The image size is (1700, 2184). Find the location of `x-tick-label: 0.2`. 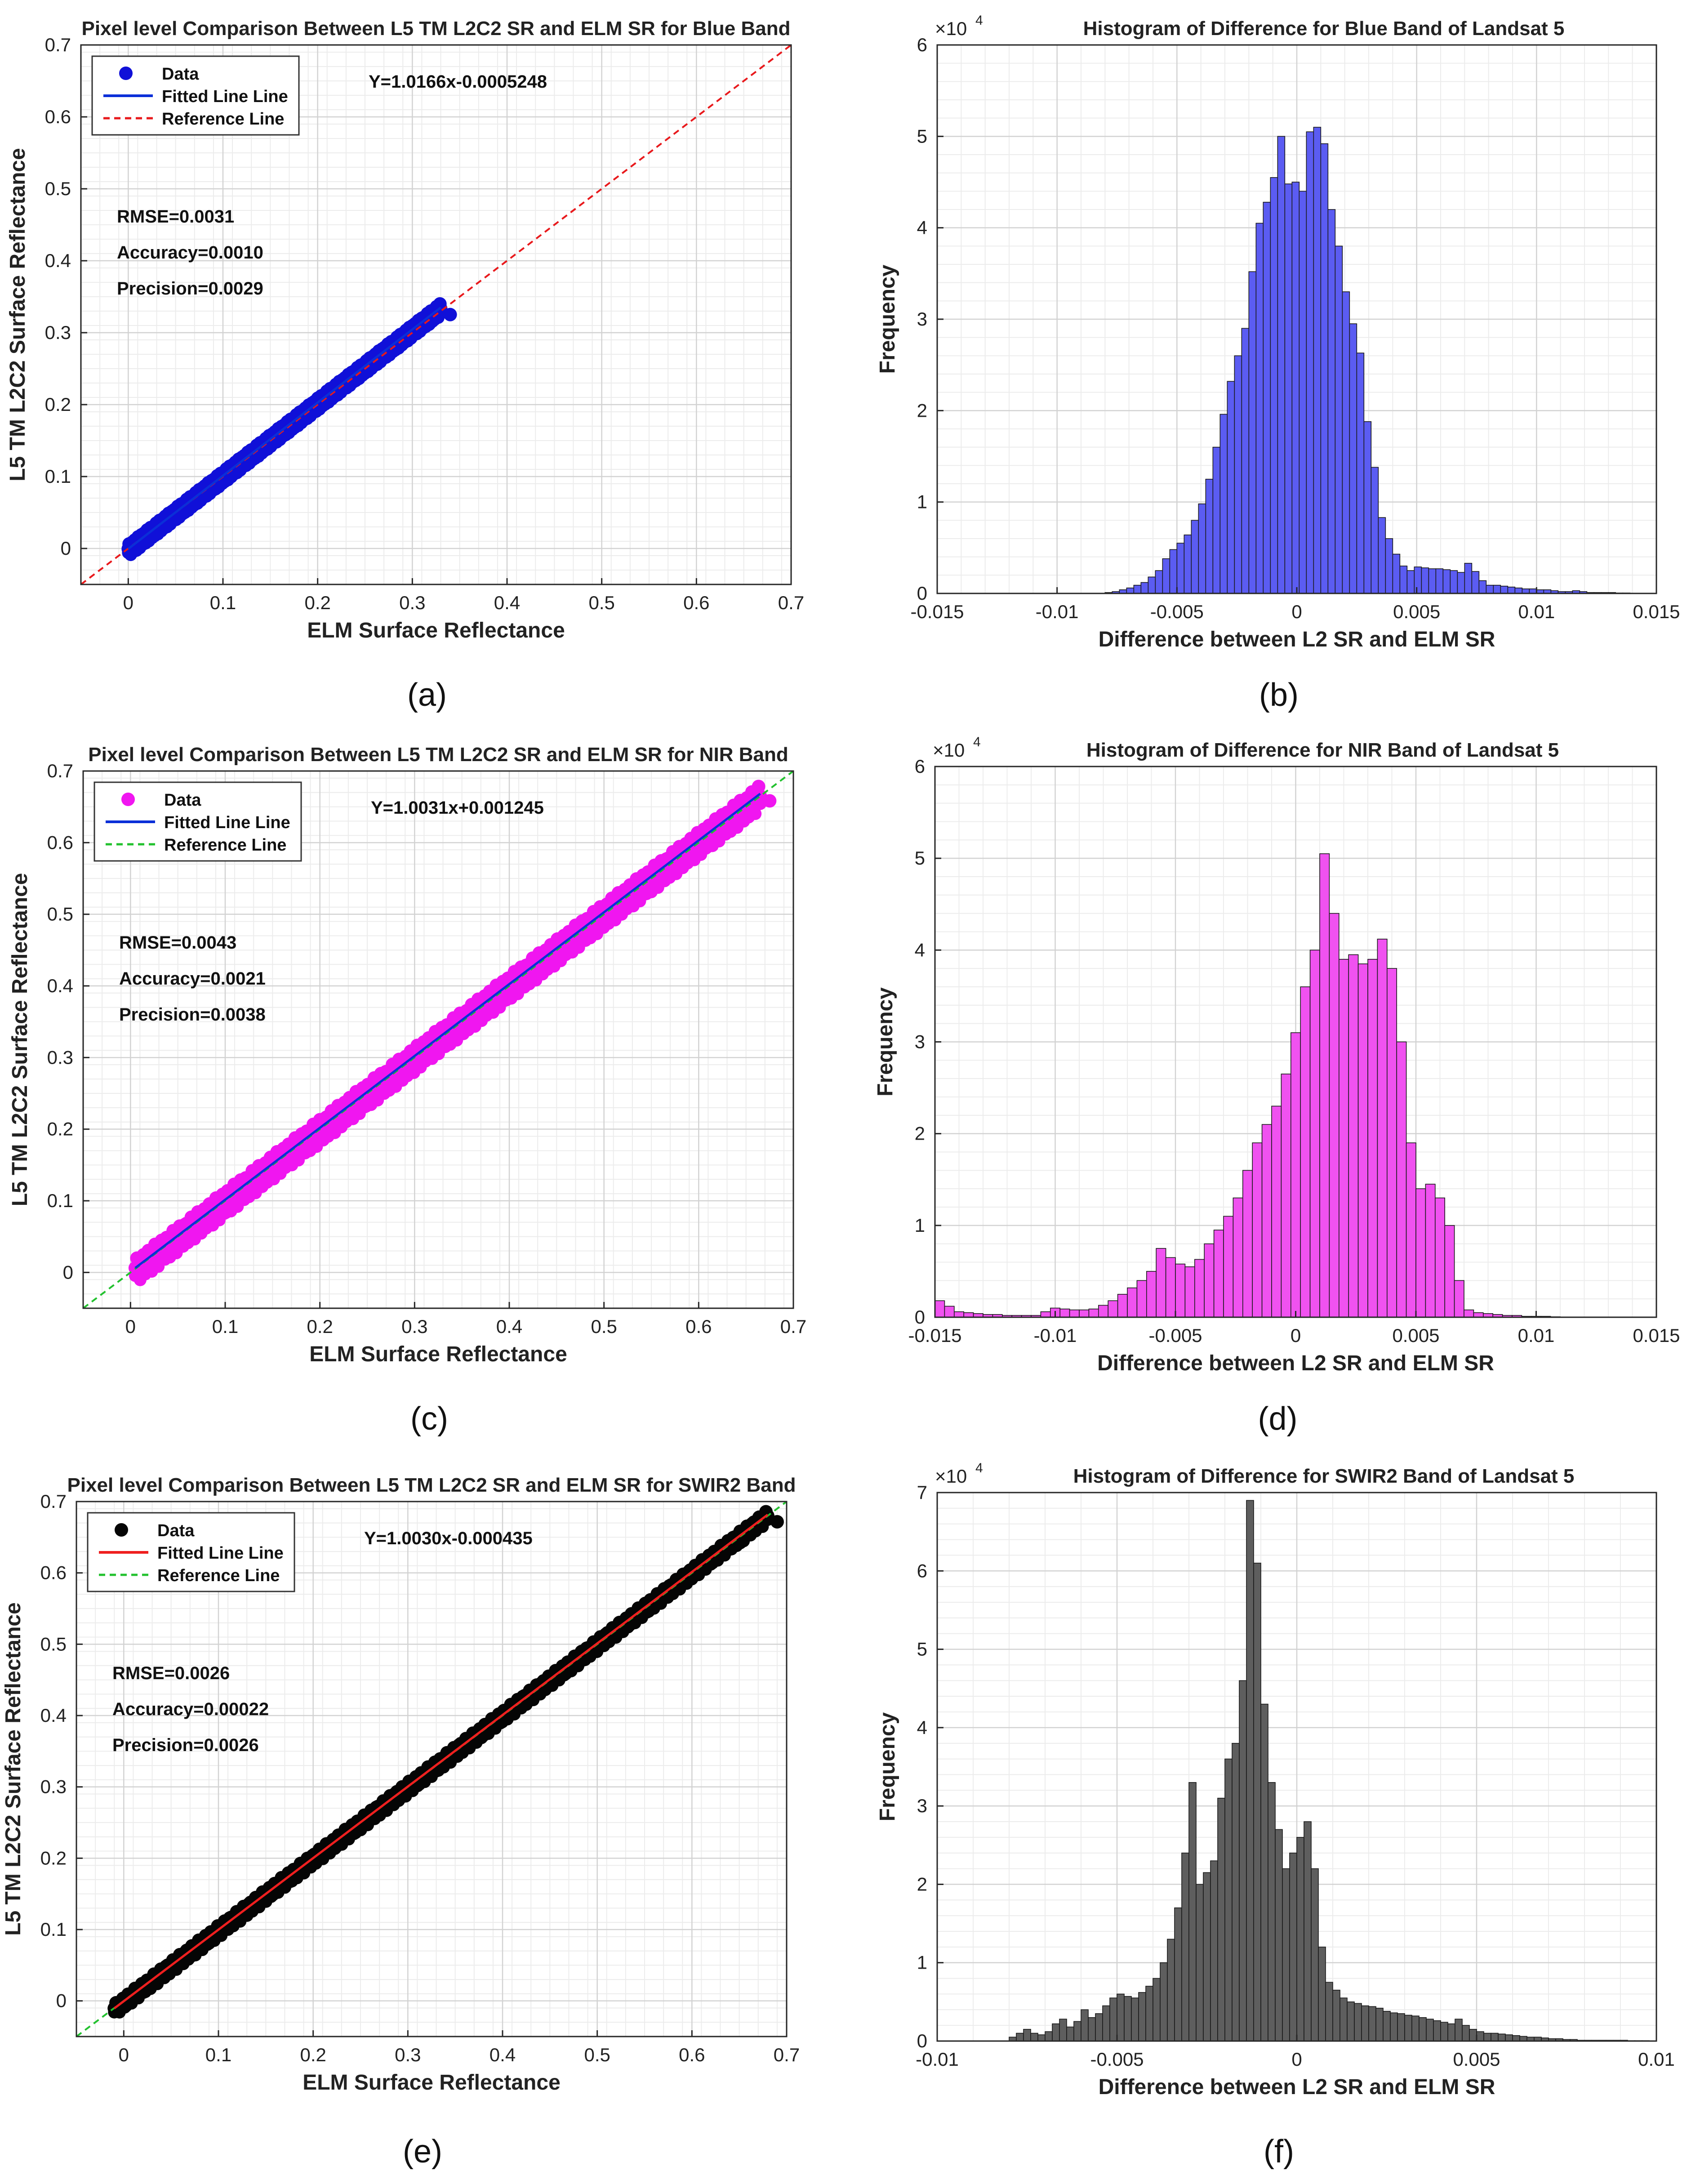

x-tick-label: 0.2 is located at coordinates (313, 2054).